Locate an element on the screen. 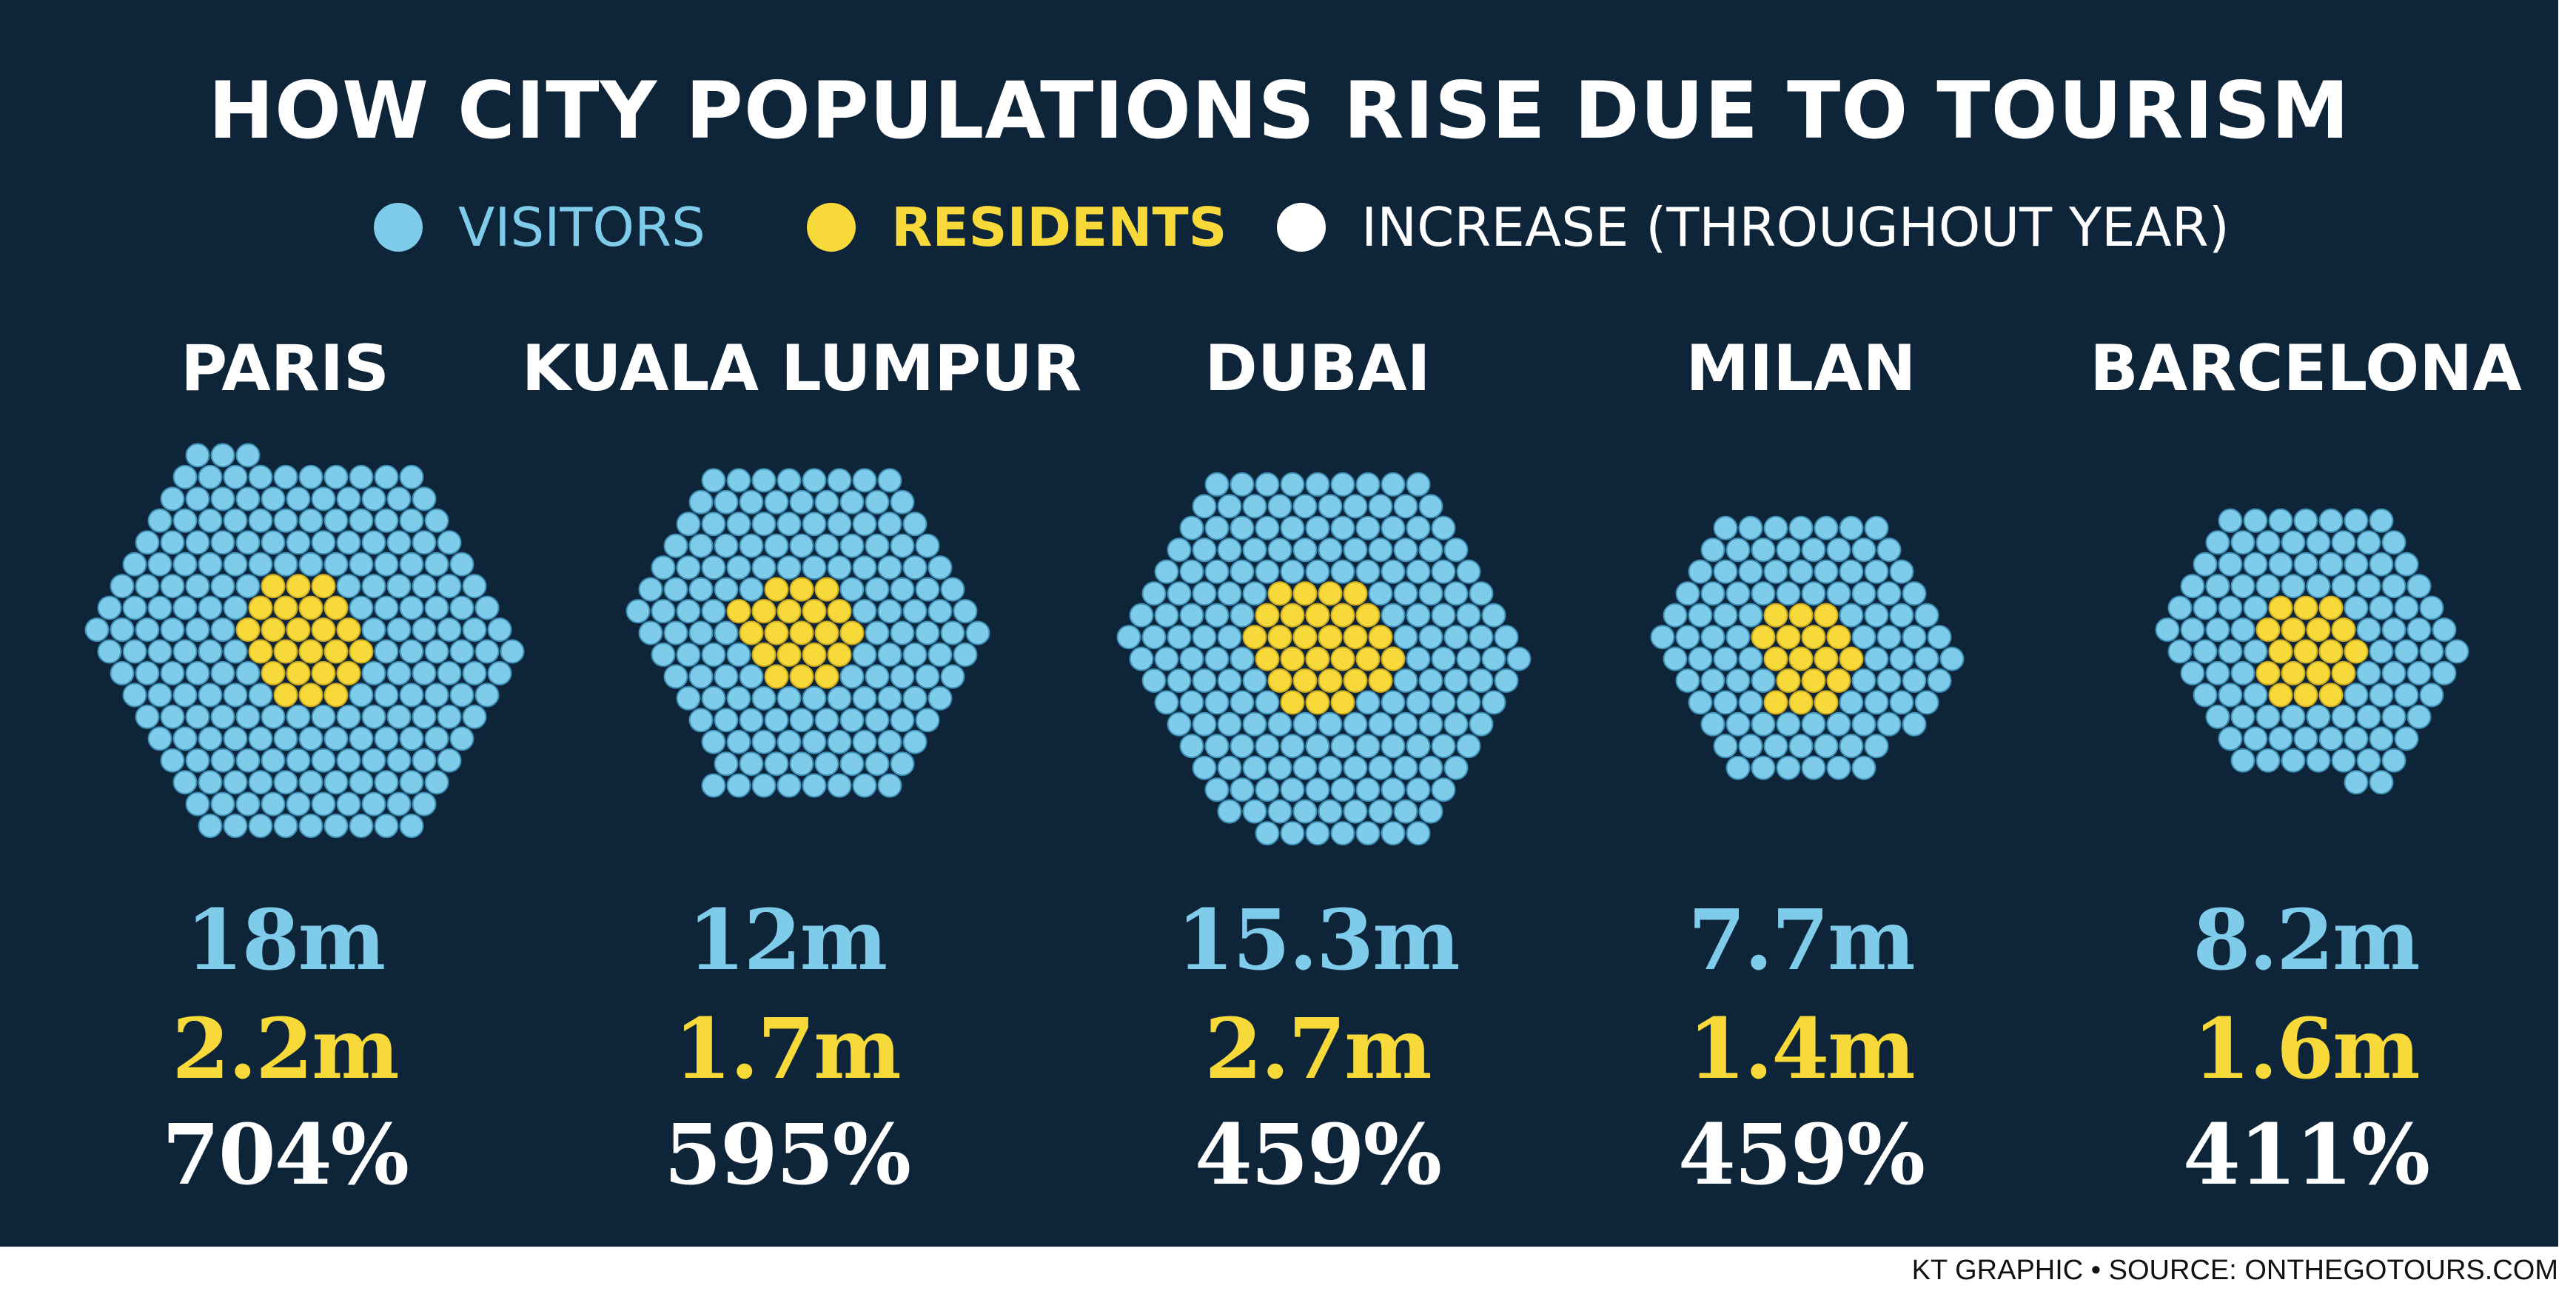 Image resolution: width=2576 pixels, height=1294 pixels. cluster-dubai is located at coordinates (1324, 659).